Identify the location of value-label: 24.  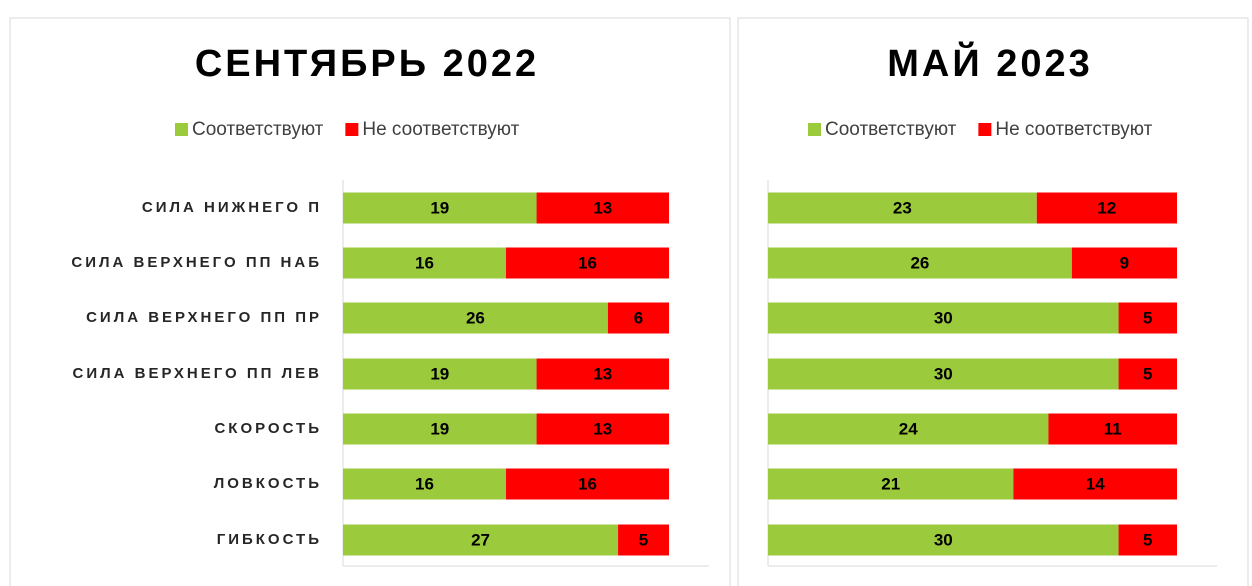
(908, 428).